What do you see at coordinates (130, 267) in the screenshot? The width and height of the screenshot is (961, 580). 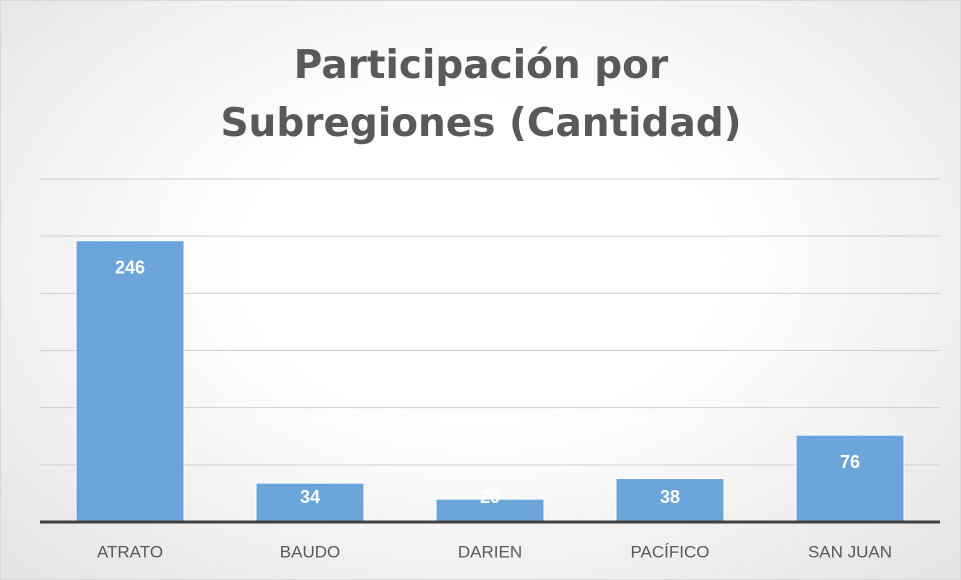 I see `data-label: 246` at bounding box center [130, 267].